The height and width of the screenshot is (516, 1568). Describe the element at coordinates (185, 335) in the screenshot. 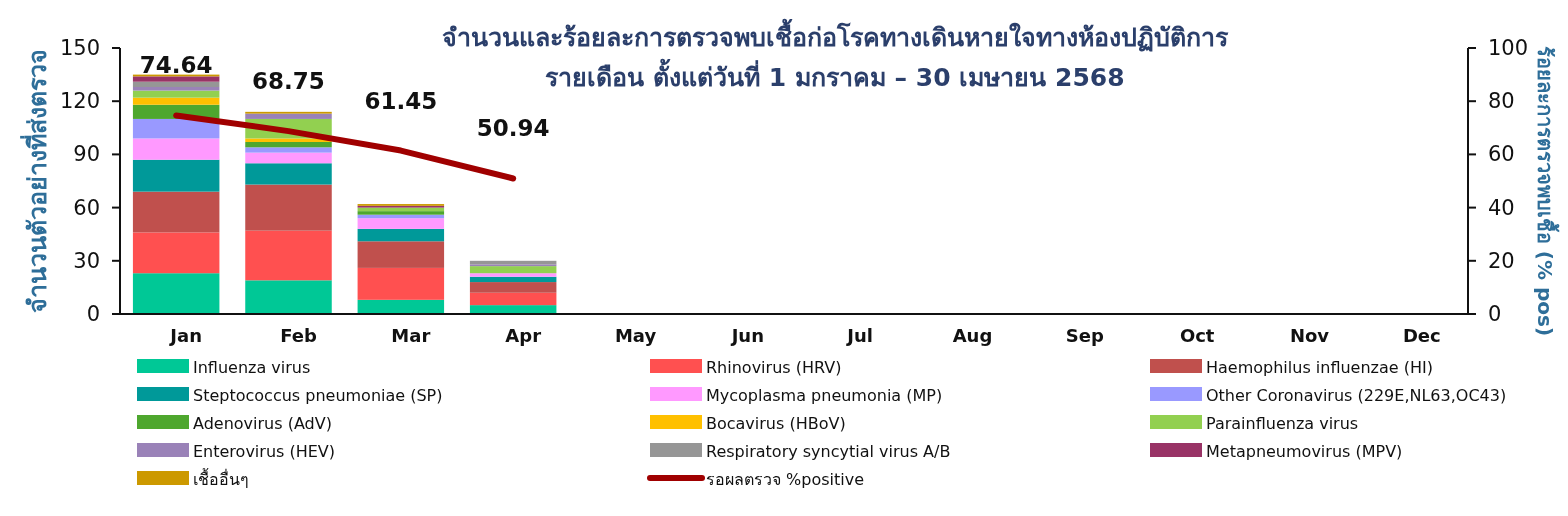

I see `x-tick-label: Jan` at that location.